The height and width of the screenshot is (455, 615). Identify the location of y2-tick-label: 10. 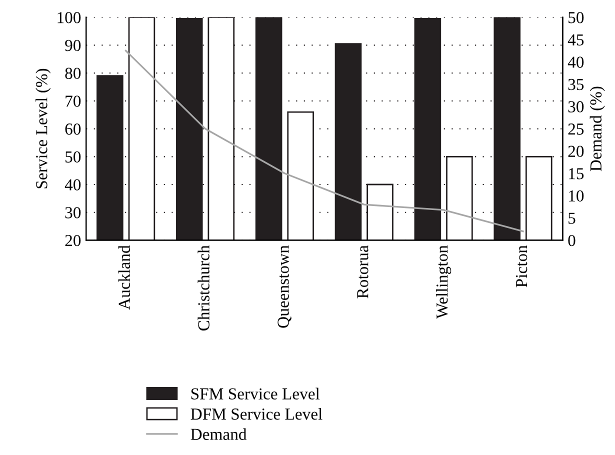
(576, 196).